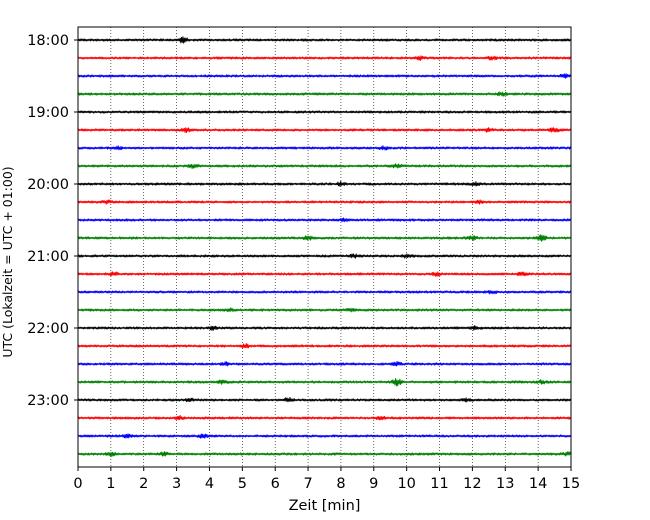  Describe the element at coordinates (275, 484) in the screenshot. I see `x-tick-label-6: 6` at that location.